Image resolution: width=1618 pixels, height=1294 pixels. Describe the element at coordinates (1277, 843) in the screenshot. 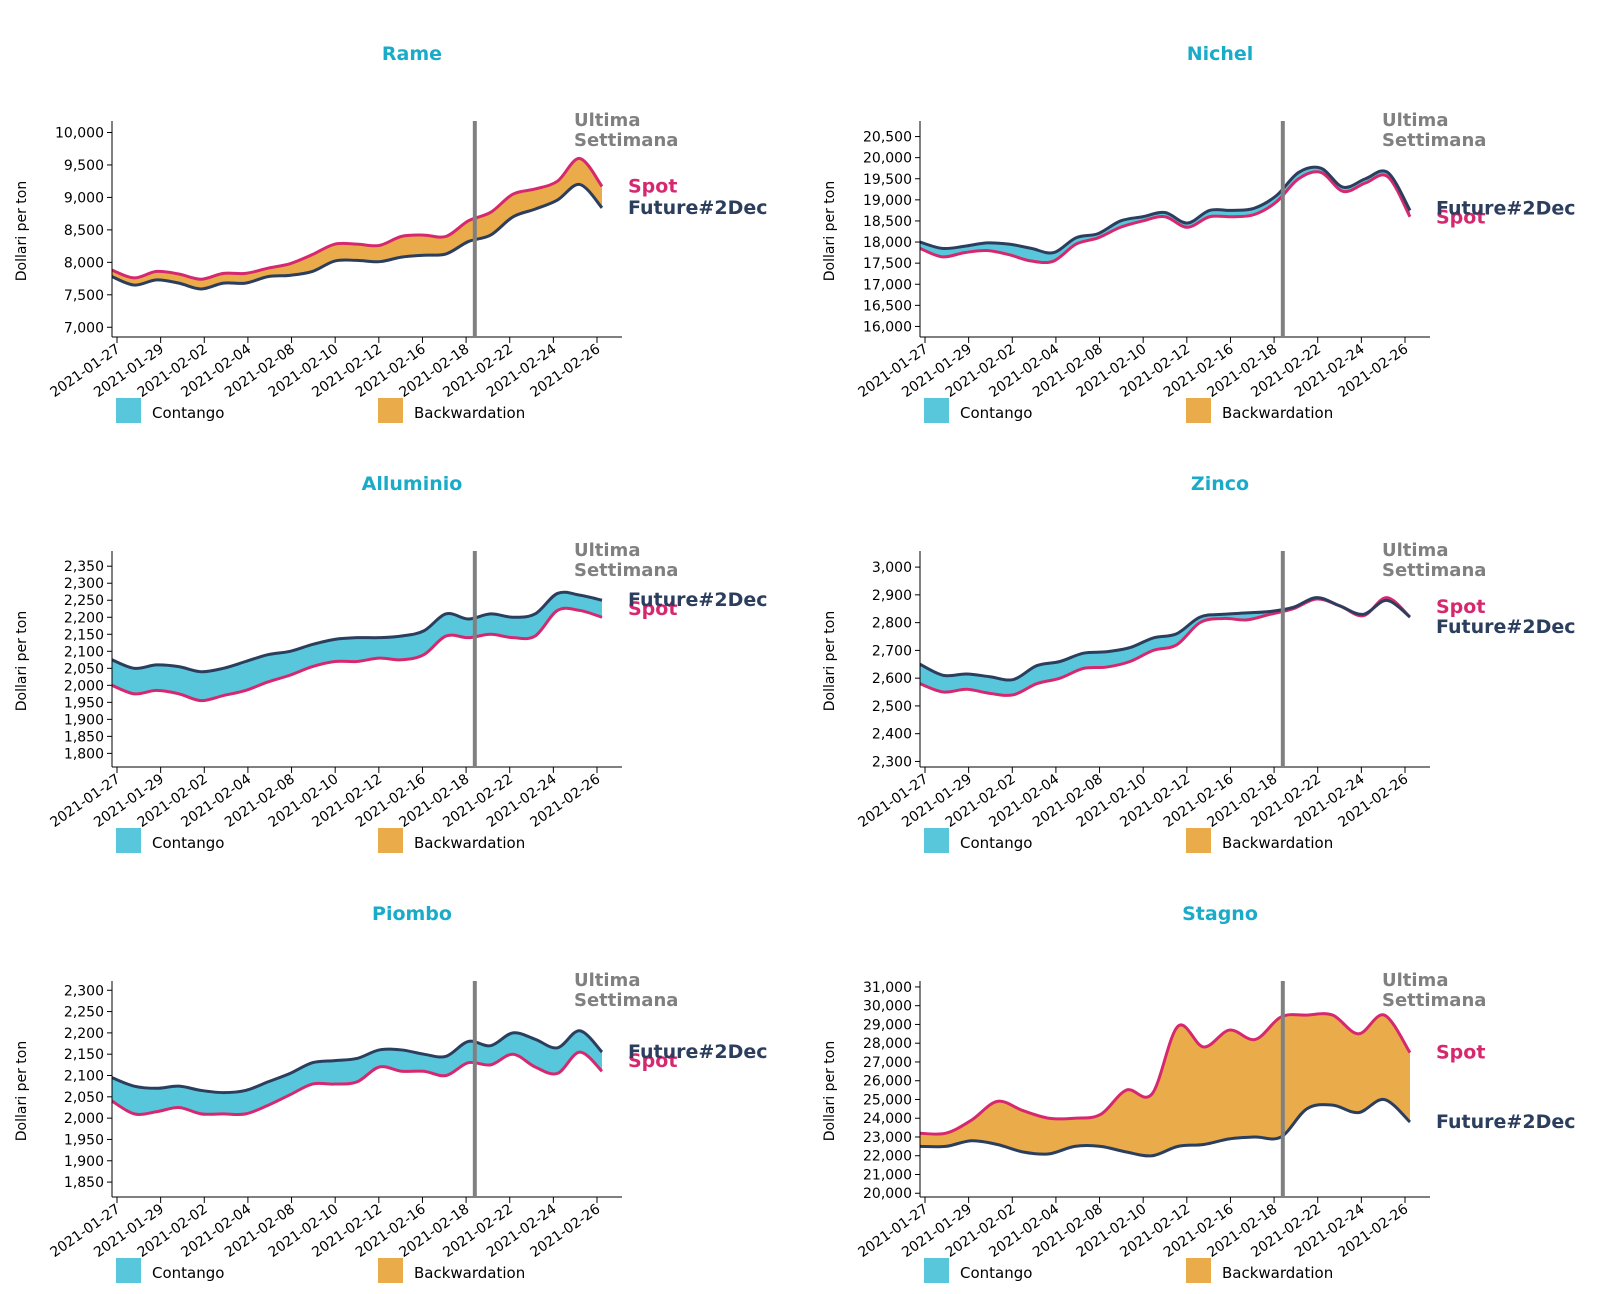

I see `legend-label-backwardation: Backwardation` at that location.